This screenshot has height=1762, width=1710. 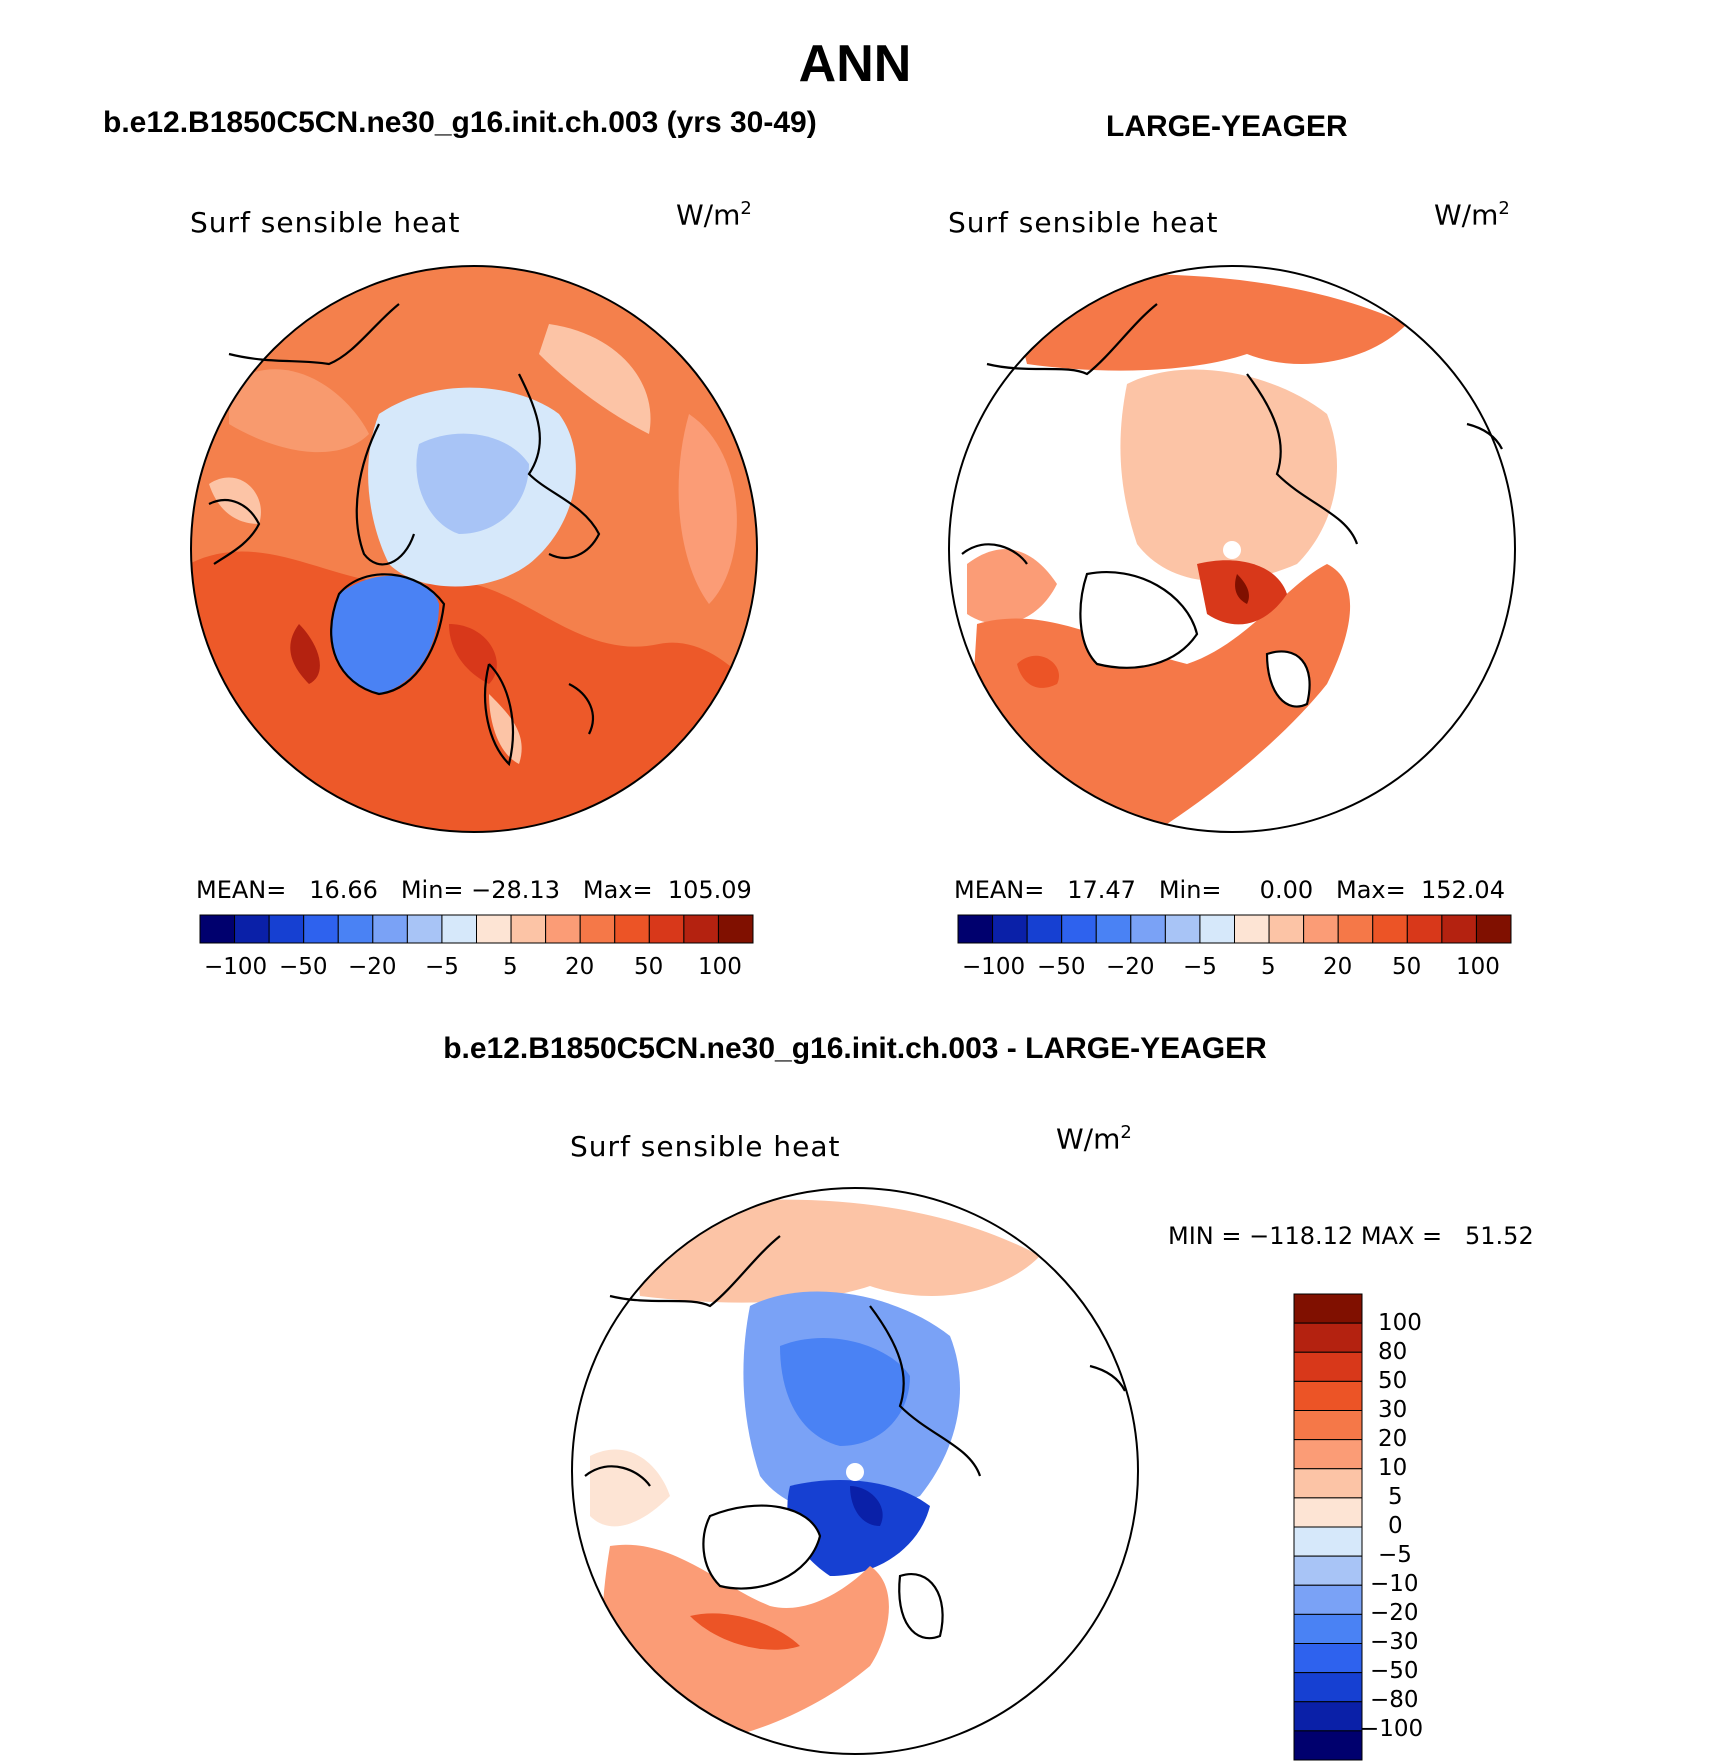 I want to click on colorbar-tick-label: −30, so click(x=1394, y=1642).